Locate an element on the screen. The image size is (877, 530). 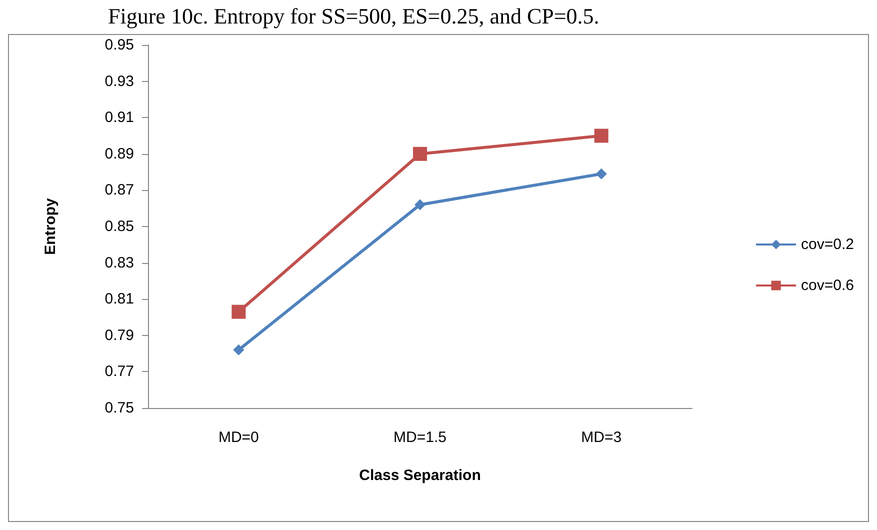
x-tick-label: MD=0 is located at coordinates (238, 437).